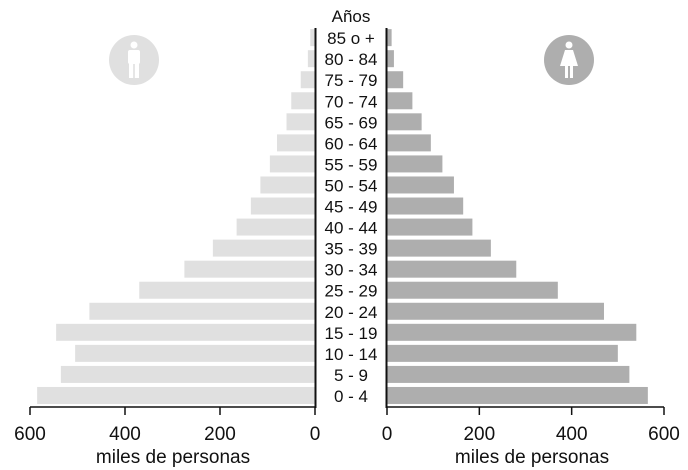  What do you see at coordinates (351, 396) in the screenshot?
I see `age-group-label: 0 - 4` at bounding box center [351, 396].